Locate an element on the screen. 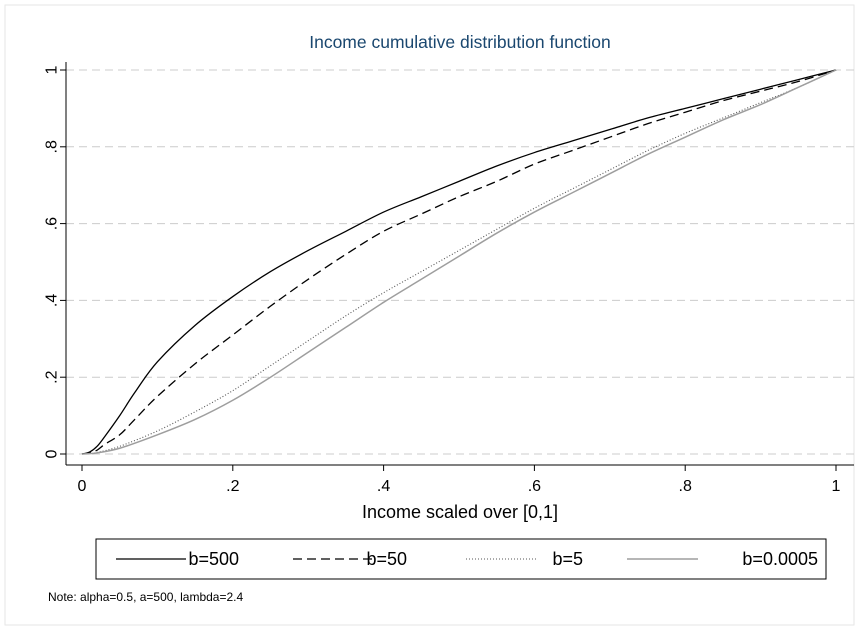 The image size is (859, 630). x-tick-label: .8 is located at coordinates (685, 486).